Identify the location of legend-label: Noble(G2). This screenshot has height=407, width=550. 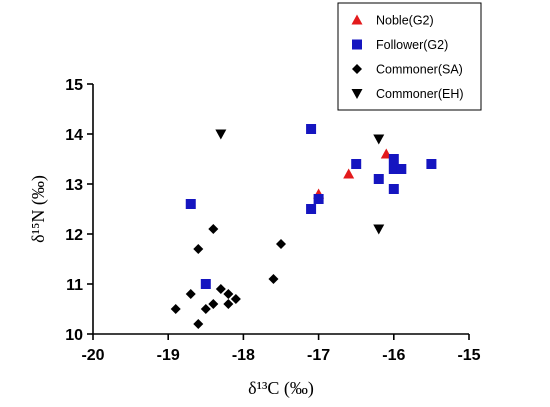
(405, 21).